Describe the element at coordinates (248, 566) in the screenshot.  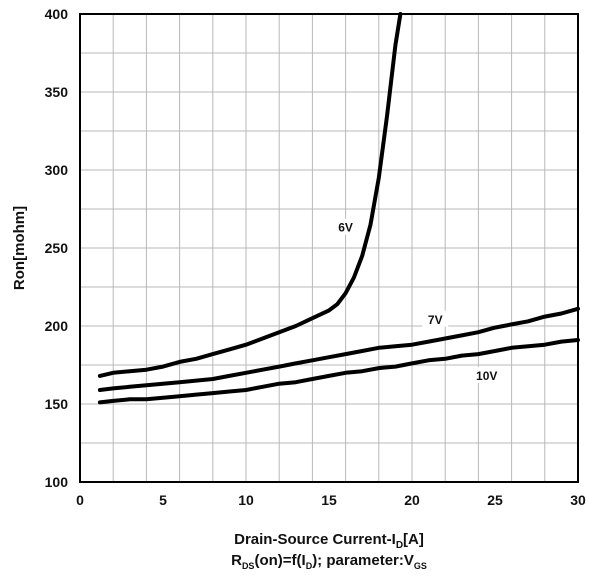
I see `subtitle-part-1: DS` at that location.